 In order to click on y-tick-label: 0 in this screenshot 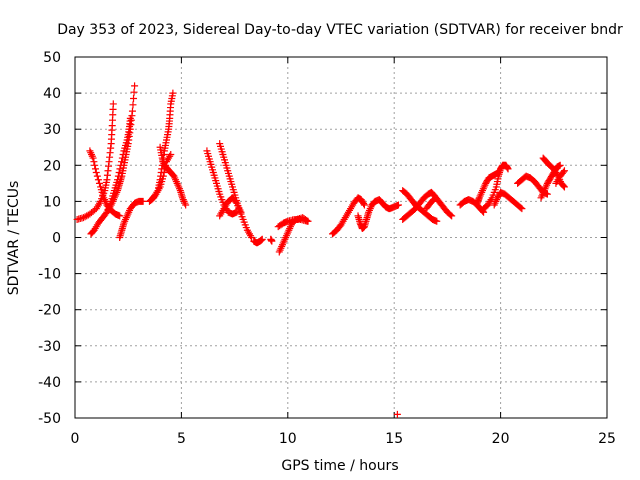, I will do `click(56, 239)`.